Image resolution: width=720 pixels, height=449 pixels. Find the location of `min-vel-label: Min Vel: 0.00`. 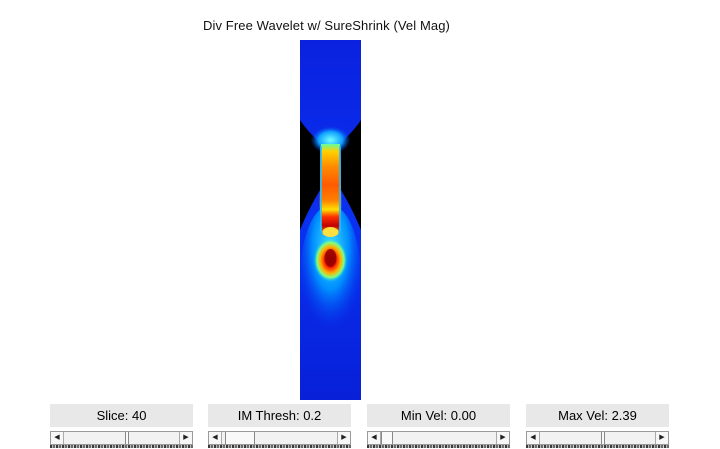

min-vel-label: Min Vel: 0.00 is located at coordinates (438, 415).